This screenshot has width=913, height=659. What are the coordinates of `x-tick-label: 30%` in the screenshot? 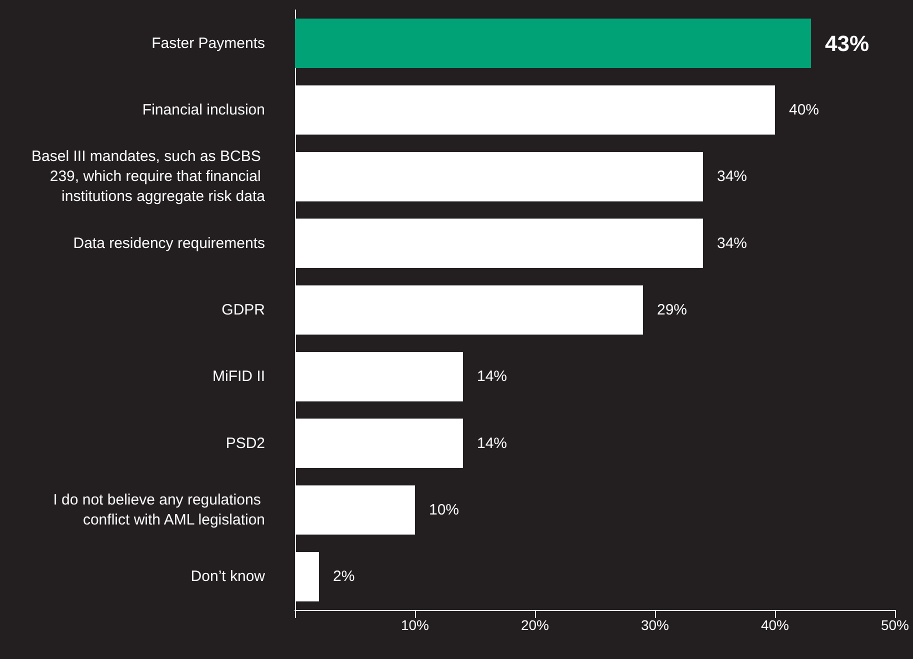 It's located at (655, 625).